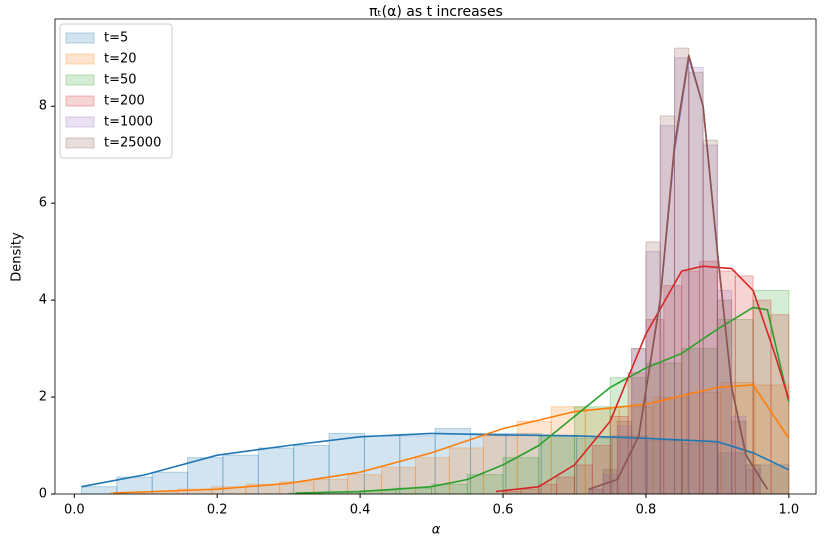 The width and height of the screenshot is (833, 547). I want to click on x-tick-label: 1.0, so click(789, 510).